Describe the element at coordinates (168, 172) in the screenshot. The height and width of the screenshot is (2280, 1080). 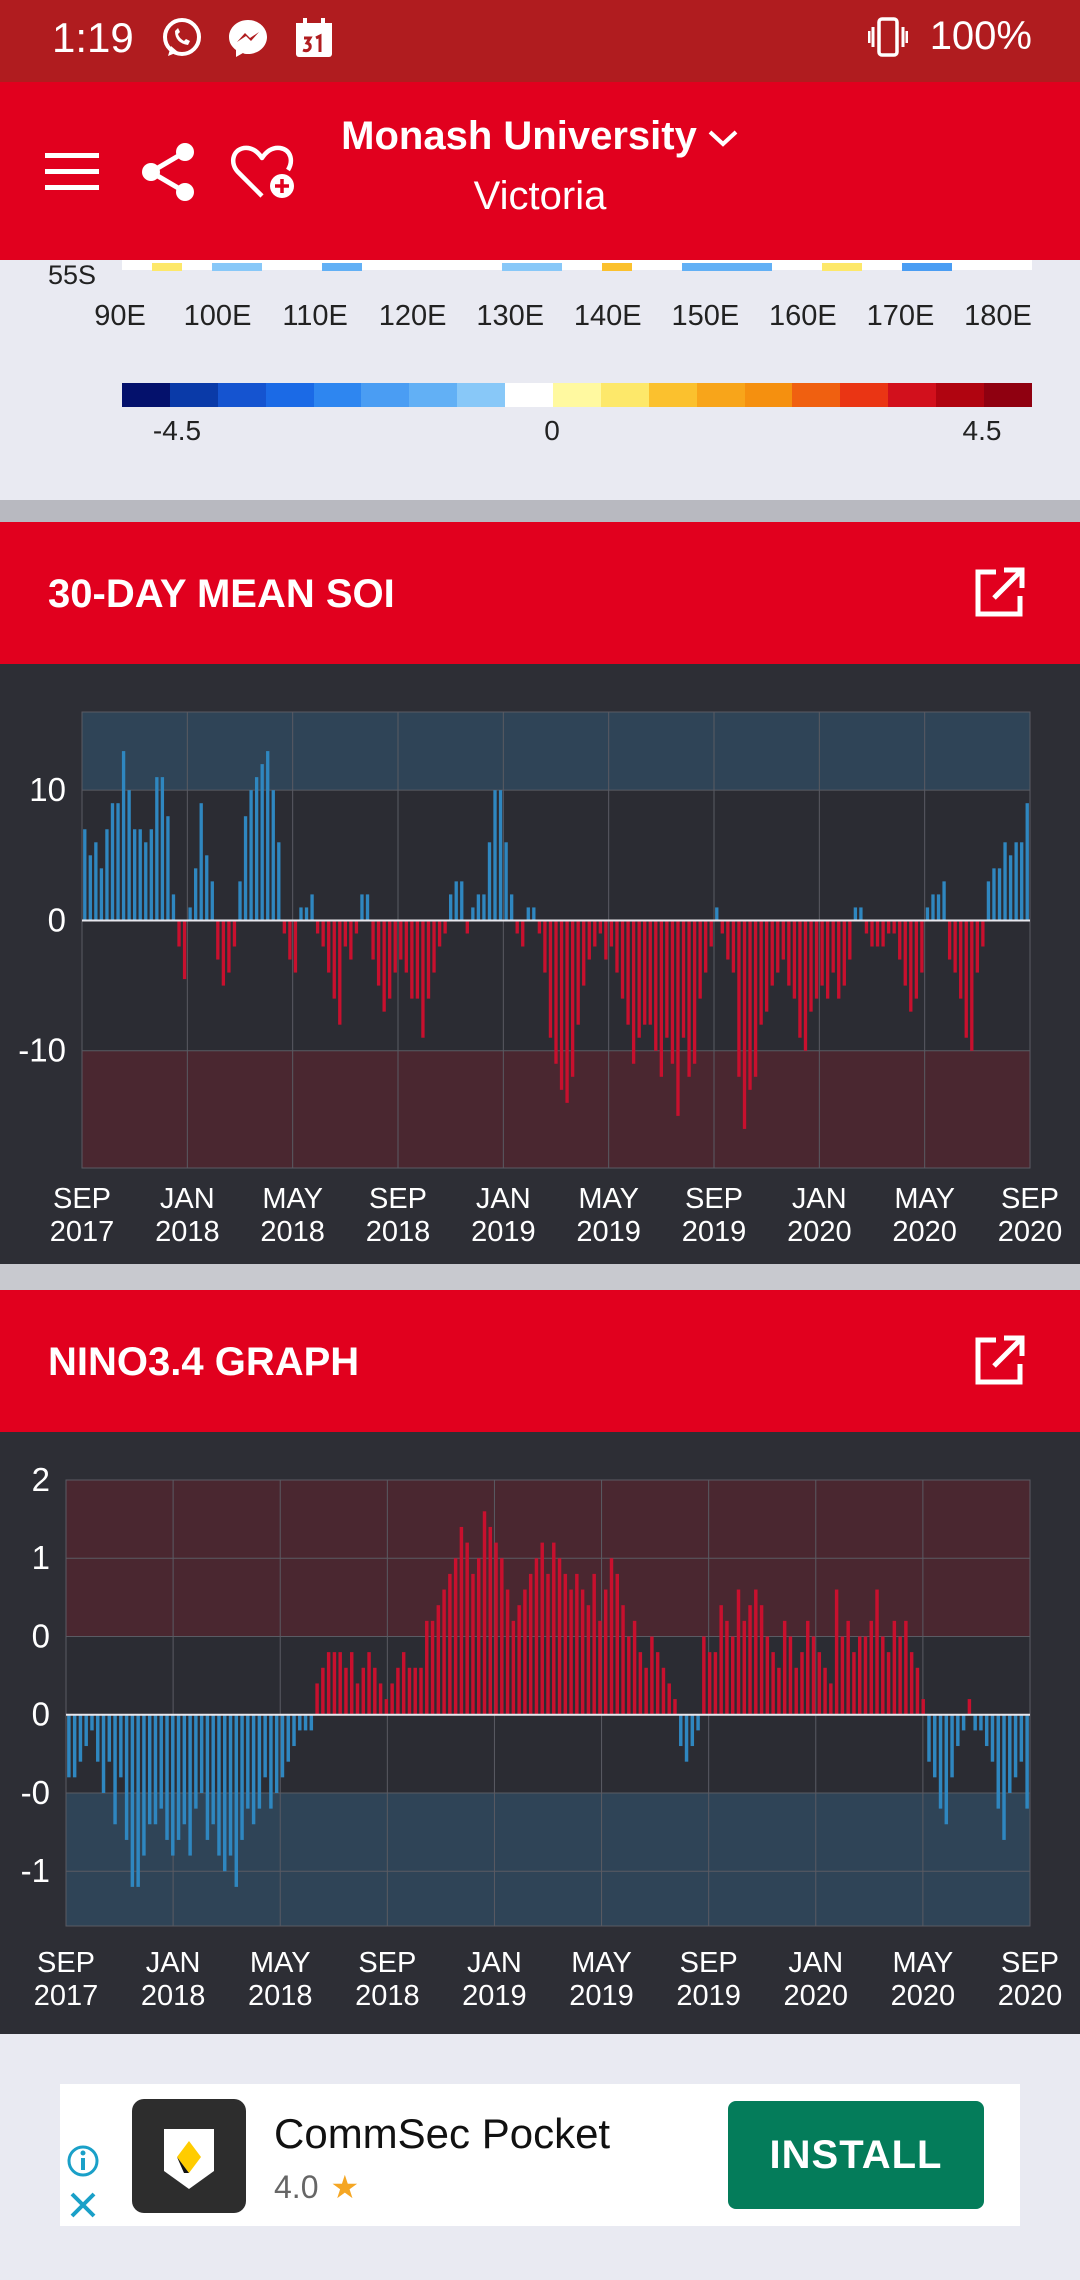
I see `share-button` at that location.